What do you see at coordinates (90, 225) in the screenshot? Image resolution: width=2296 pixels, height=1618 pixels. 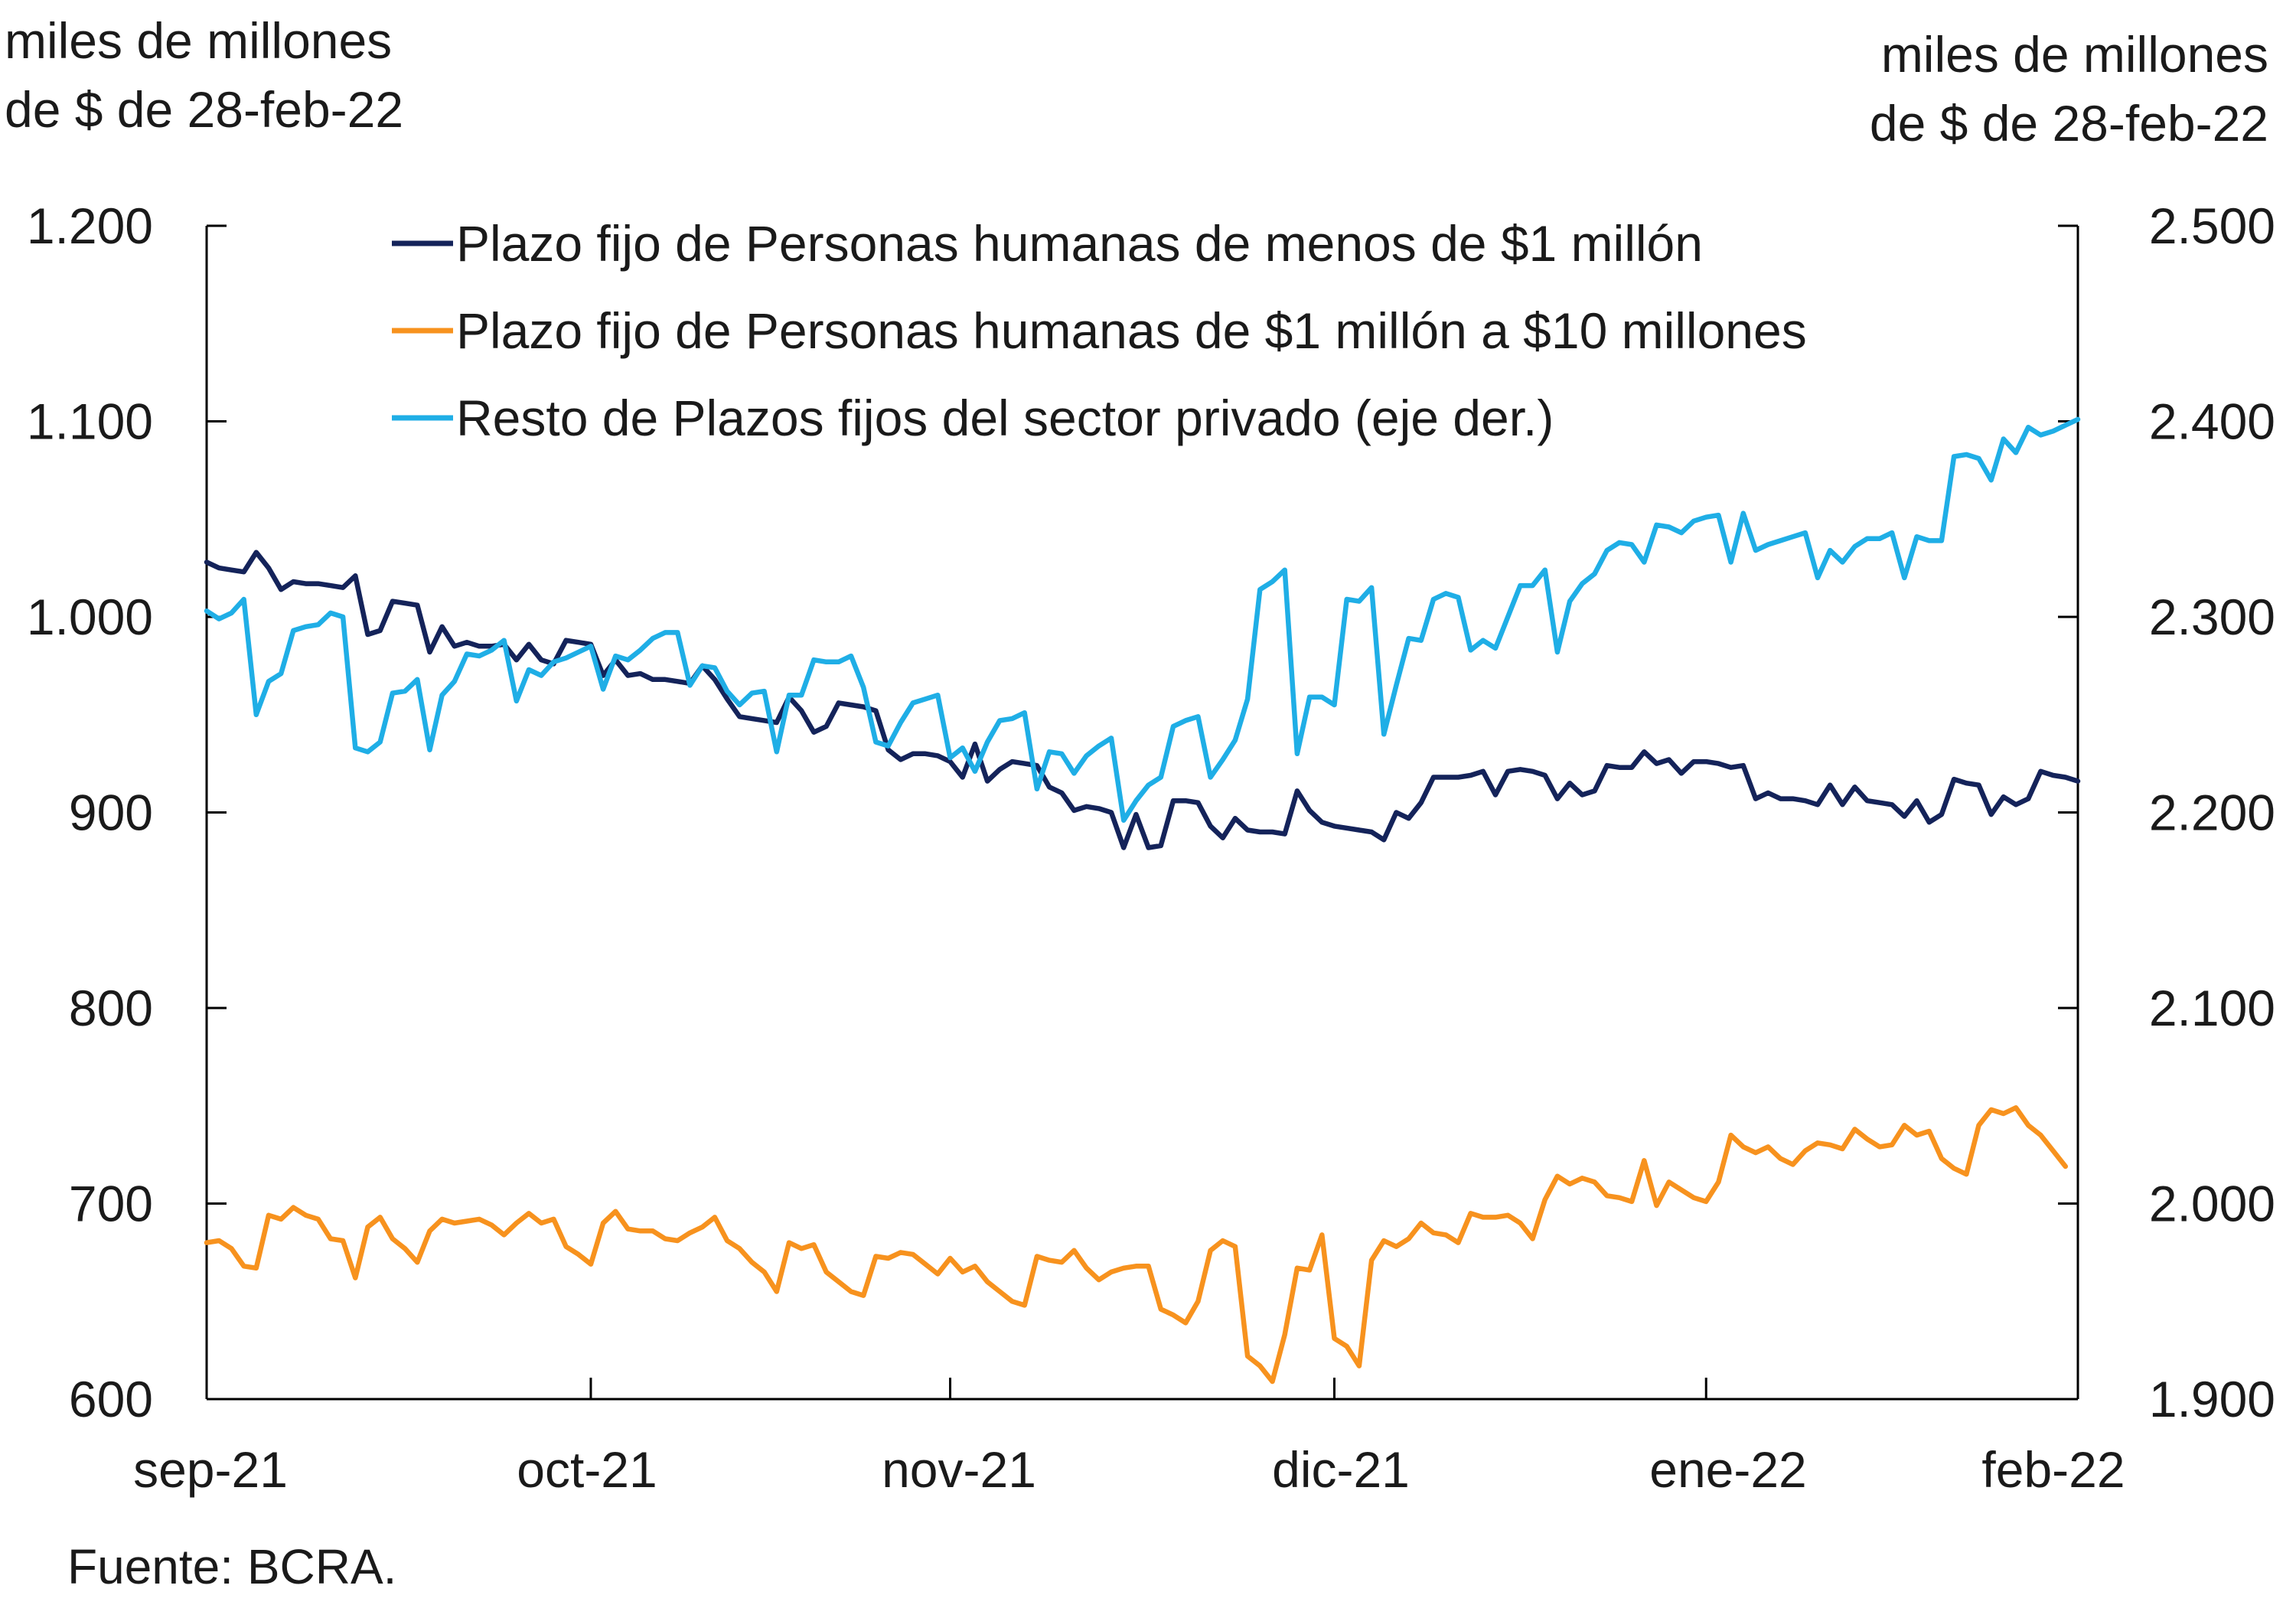 I see `left-y-tick-label: 1.200` at bounding box center [90, 225].